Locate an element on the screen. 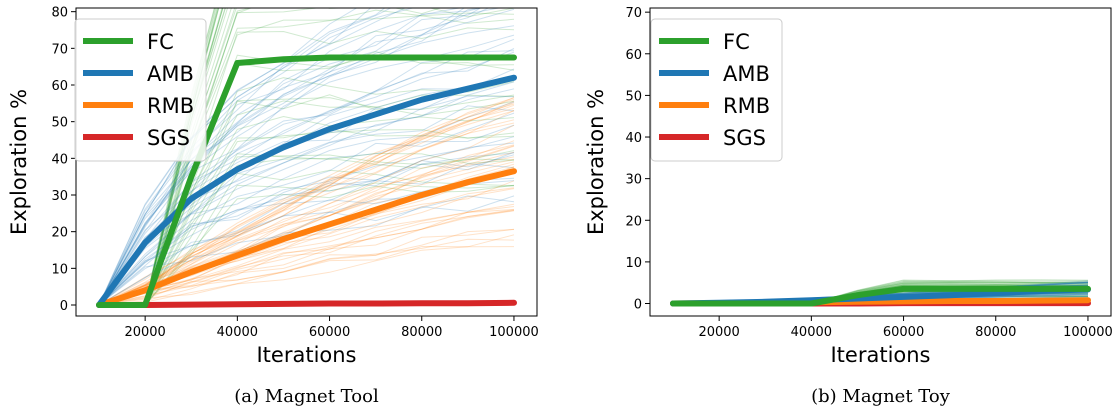 The width and height of the screenshot is (1120, 410). run-trace-amb is located at coordinates (306, 250).